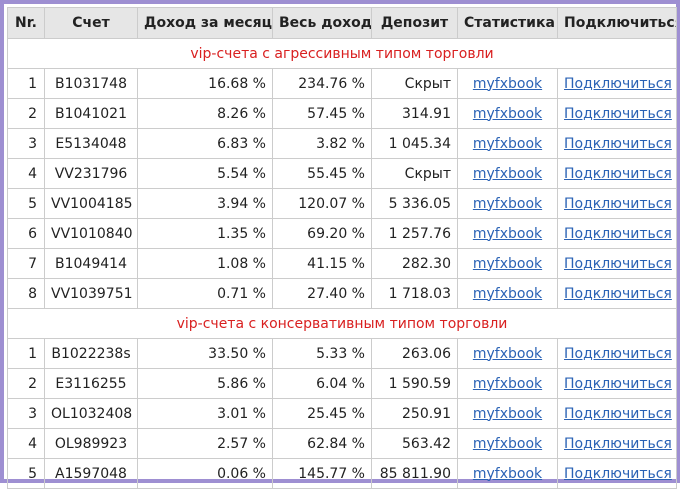  What do you see at coordinates (26, 143) in the screenshot?
I see `row-number: 3` at bounding box center [26, 143].